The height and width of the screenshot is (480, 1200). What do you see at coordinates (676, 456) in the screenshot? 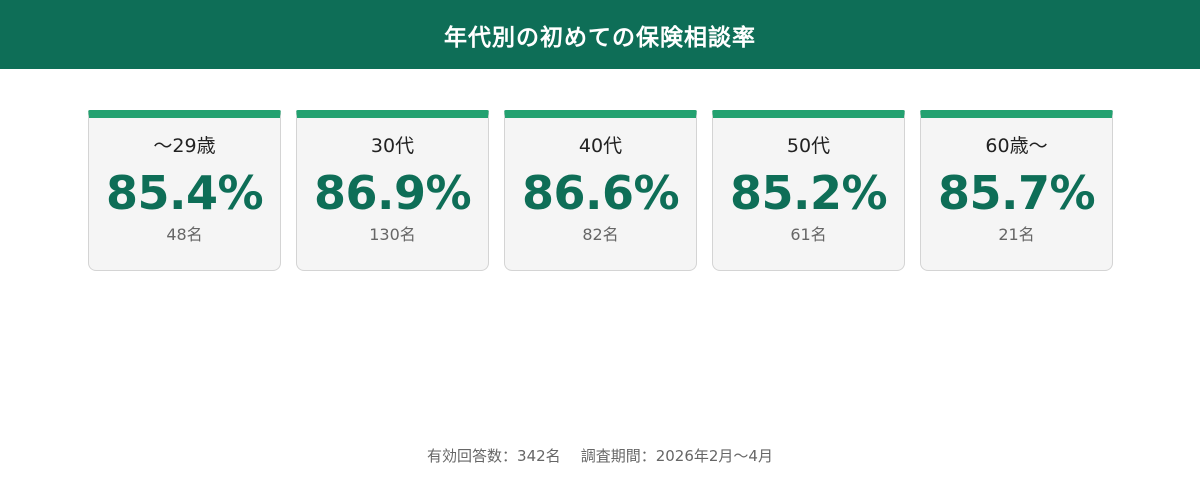
I see `survey-period-note: 調査期間：2026年2月〜4月` at bounding box center [676, 456].